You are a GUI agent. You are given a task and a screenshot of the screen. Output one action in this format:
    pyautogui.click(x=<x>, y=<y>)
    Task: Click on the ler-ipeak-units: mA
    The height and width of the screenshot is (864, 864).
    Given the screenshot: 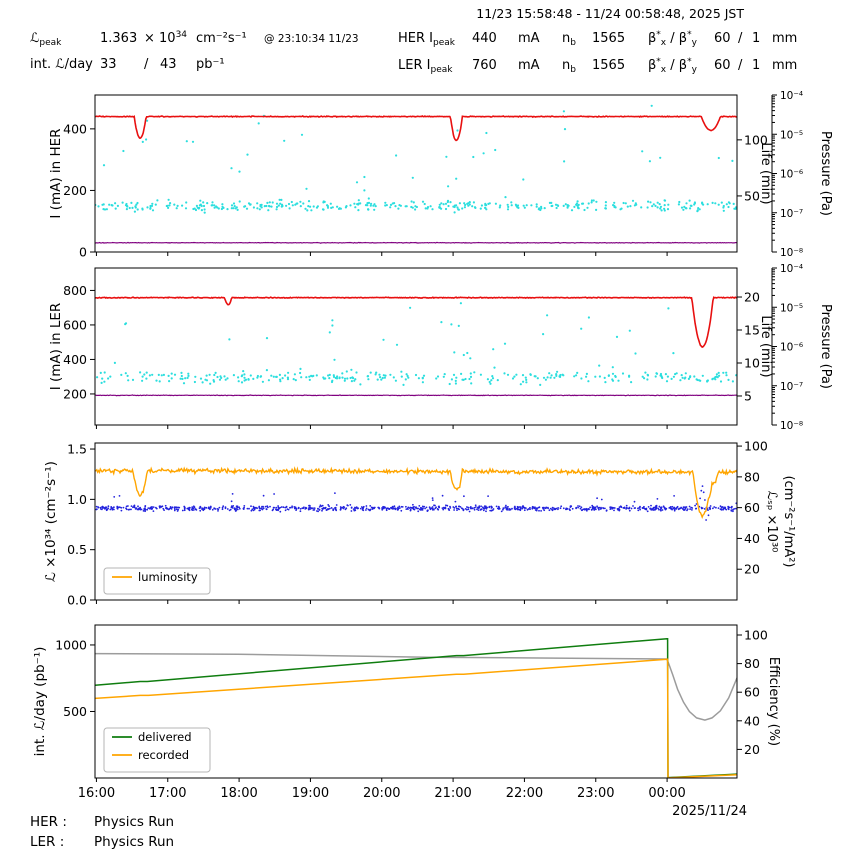 What is the action you would take?
    pyautogui.click(x=529, y=65)
    